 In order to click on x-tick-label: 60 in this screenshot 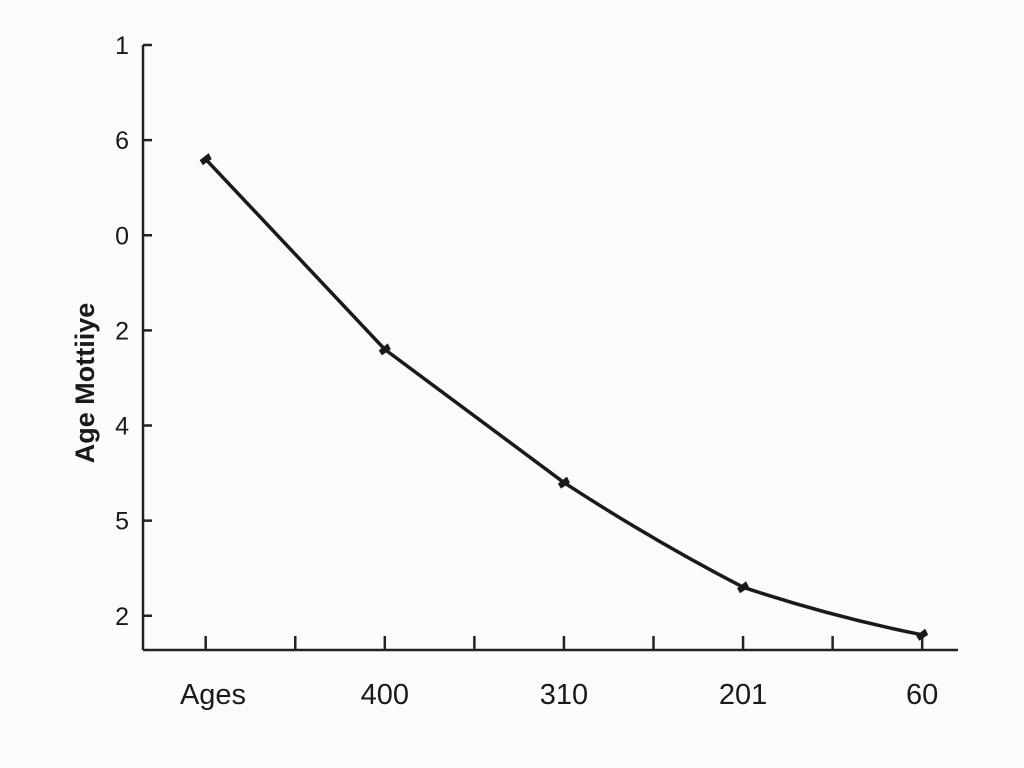, I will do `click(922, 695)`.